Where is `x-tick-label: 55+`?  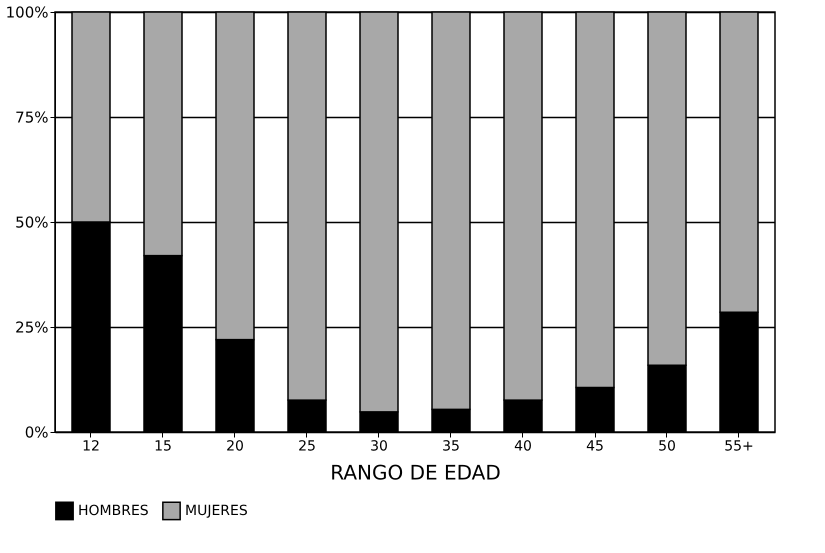 x-tick-label: 55+ is located at coordinates (739, 446).